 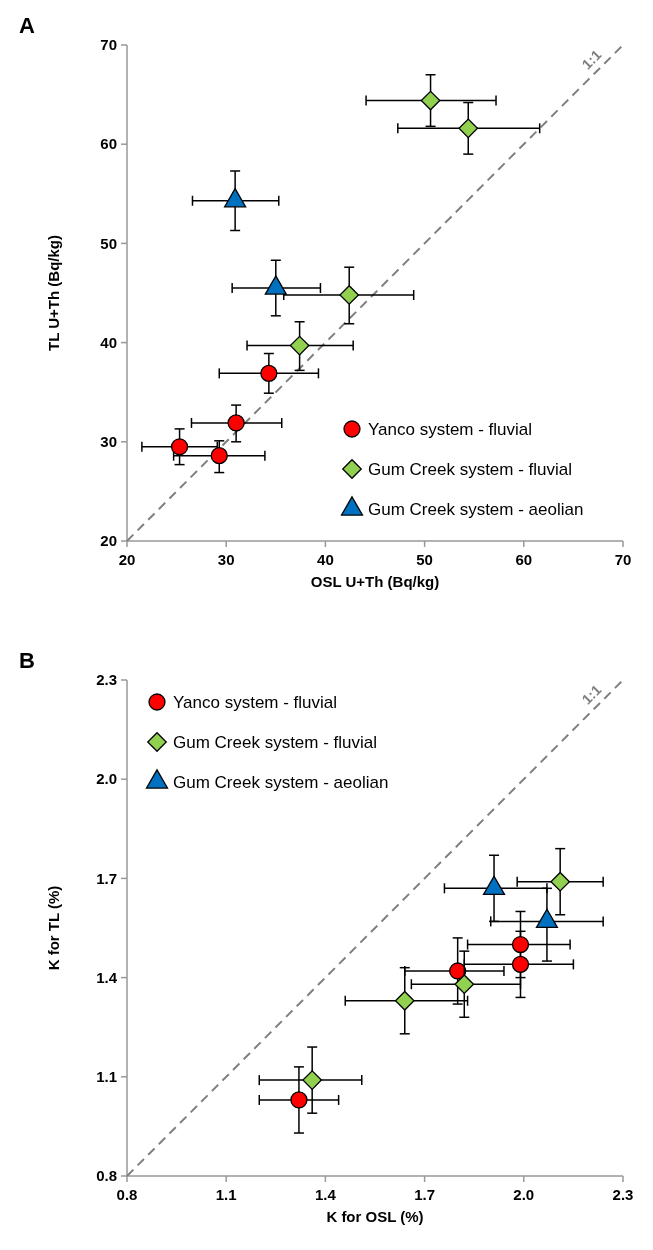 What do you see at coordinates (375, 581) in the screenshot?
I see `x-axis-title: OSL U+Th (Bq/kg)` at bounding box center [375, 581].